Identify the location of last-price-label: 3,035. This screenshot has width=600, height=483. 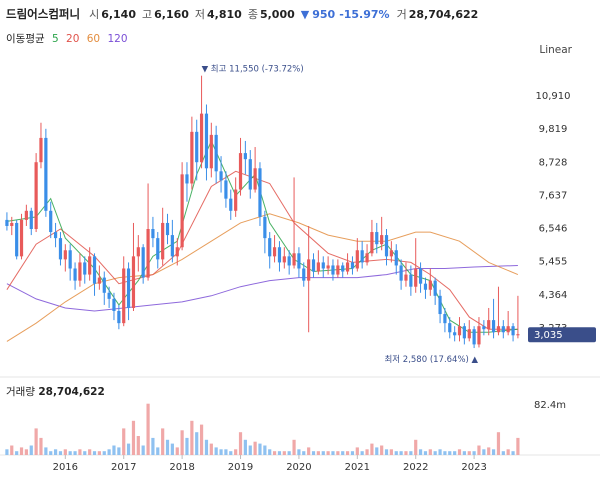
(548, 335).